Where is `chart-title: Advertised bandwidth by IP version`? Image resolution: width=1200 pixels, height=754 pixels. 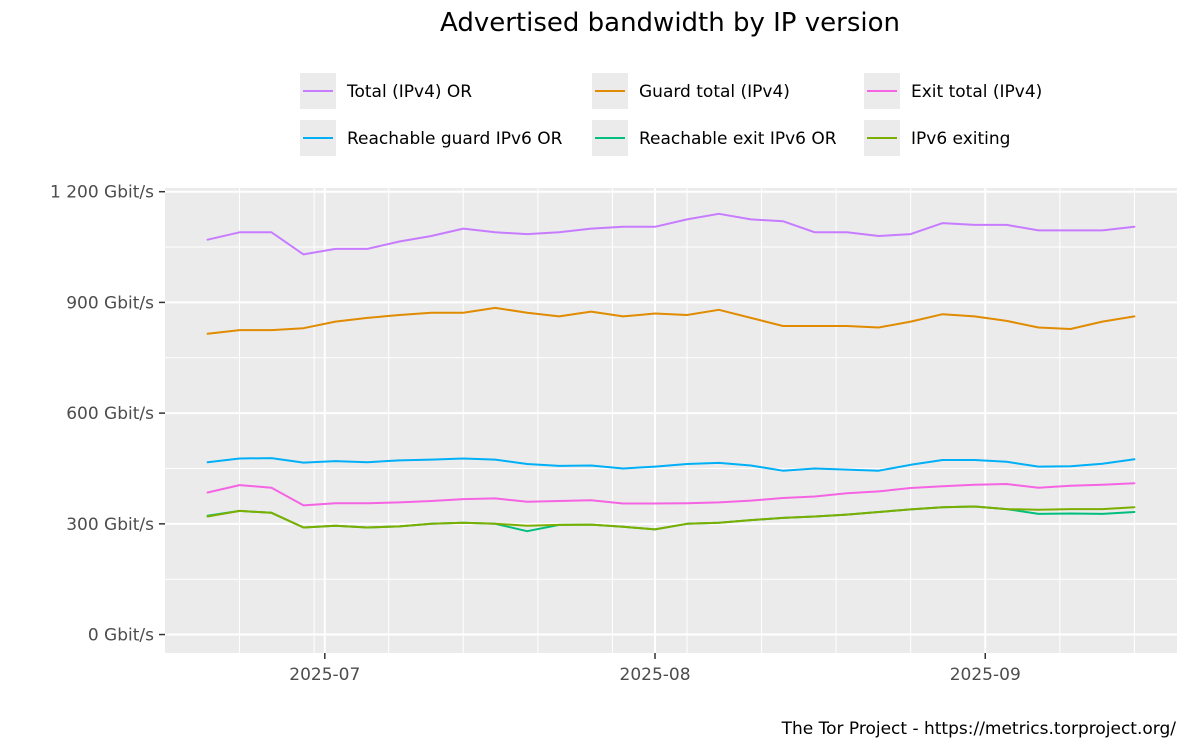 chart-title: Advertised bandwidth by IP version is located at coordinates (670, 23).